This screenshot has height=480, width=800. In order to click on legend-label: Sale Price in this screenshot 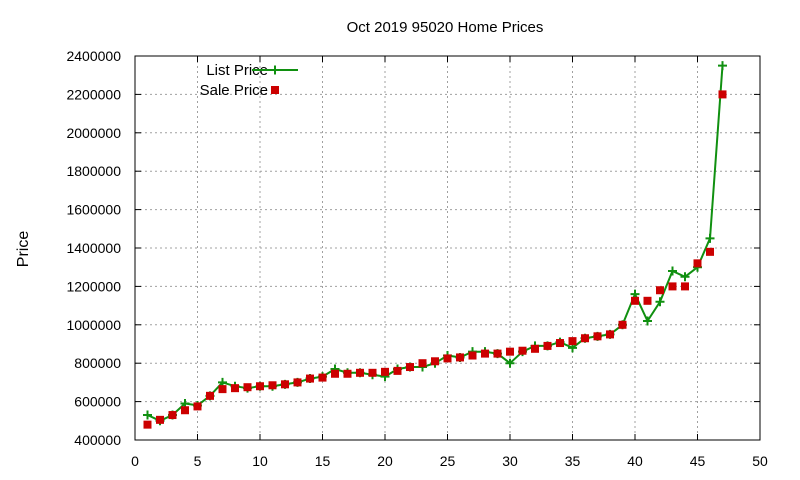, I will do `click(234, 90)`.